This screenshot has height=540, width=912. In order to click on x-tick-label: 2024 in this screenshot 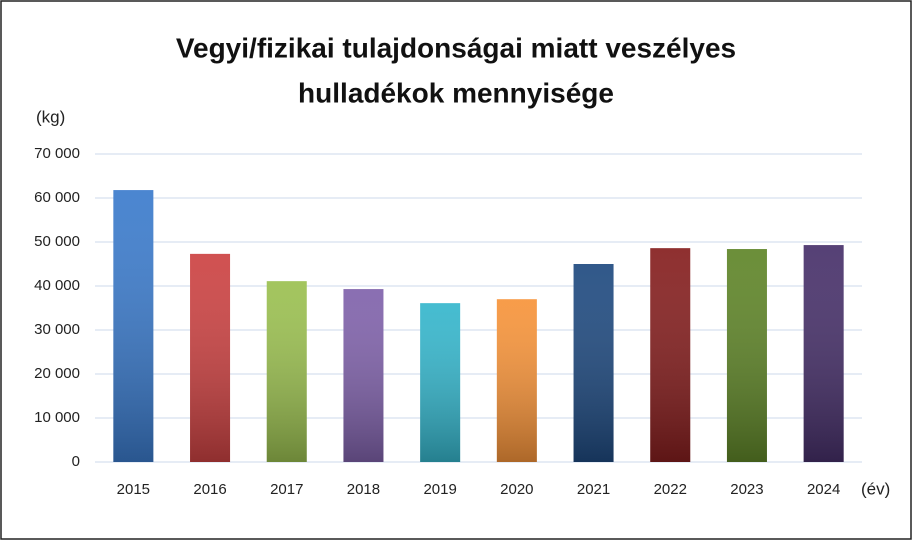, I will do `click(823, 489)`.